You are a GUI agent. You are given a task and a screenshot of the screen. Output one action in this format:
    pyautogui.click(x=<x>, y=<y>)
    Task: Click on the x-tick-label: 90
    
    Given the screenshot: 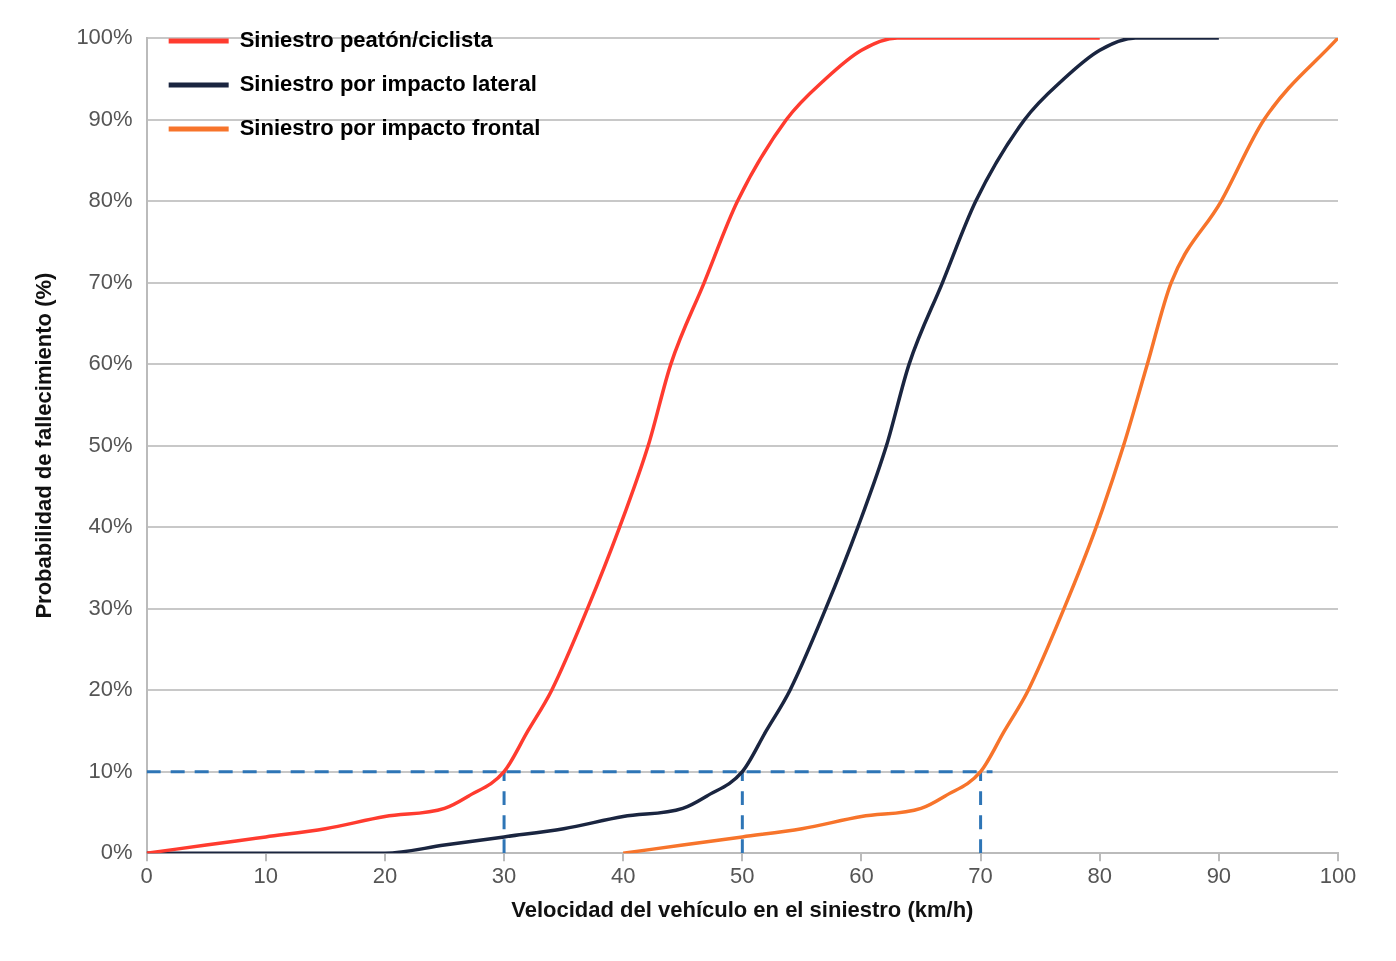 What is the action you would take?
    pyautogui.click(x=1219, y=876)
    